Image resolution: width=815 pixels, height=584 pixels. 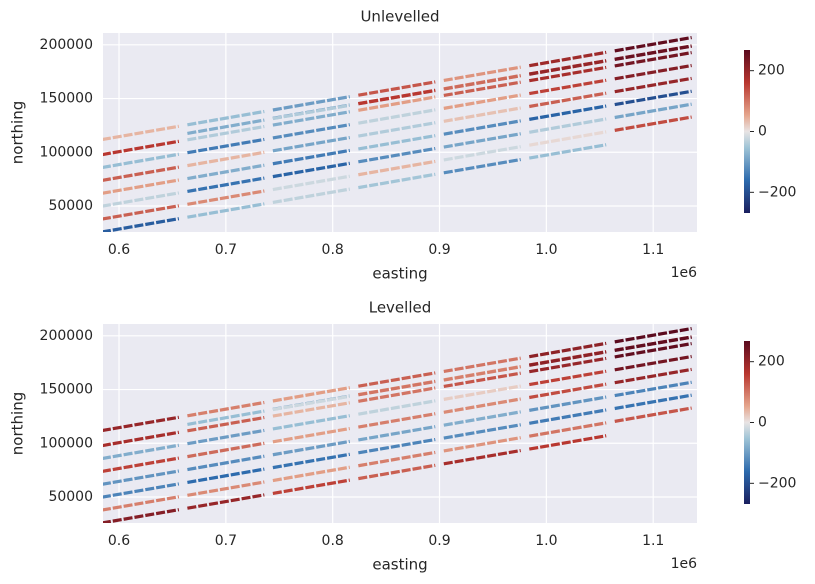 I want to click on x-axis-label: easting, so click(x=399, y=274).